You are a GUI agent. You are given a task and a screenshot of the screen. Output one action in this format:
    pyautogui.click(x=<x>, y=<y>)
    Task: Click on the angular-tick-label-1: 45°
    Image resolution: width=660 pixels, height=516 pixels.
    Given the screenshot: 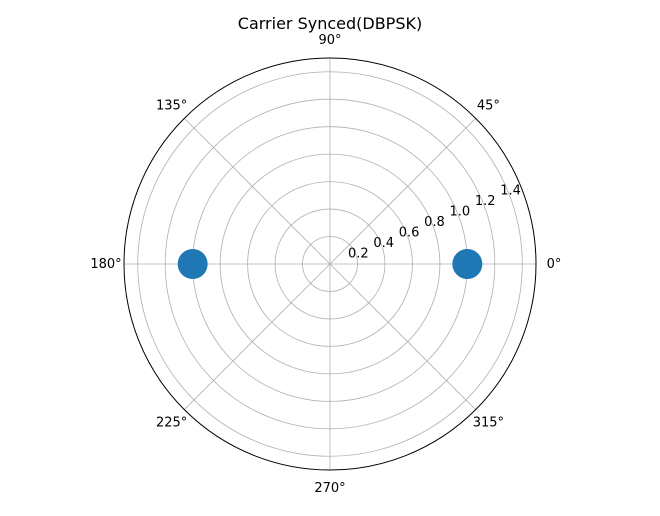 What is the action you would take?
    pyautogui.click(x=488, y=106)
    